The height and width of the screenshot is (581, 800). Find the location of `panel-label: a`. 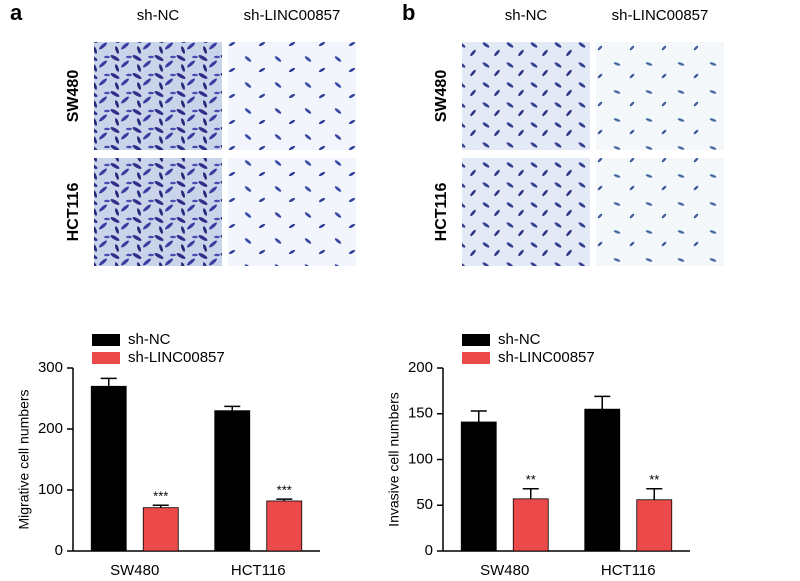

panel-label: a is located at coordinates (16, 12).